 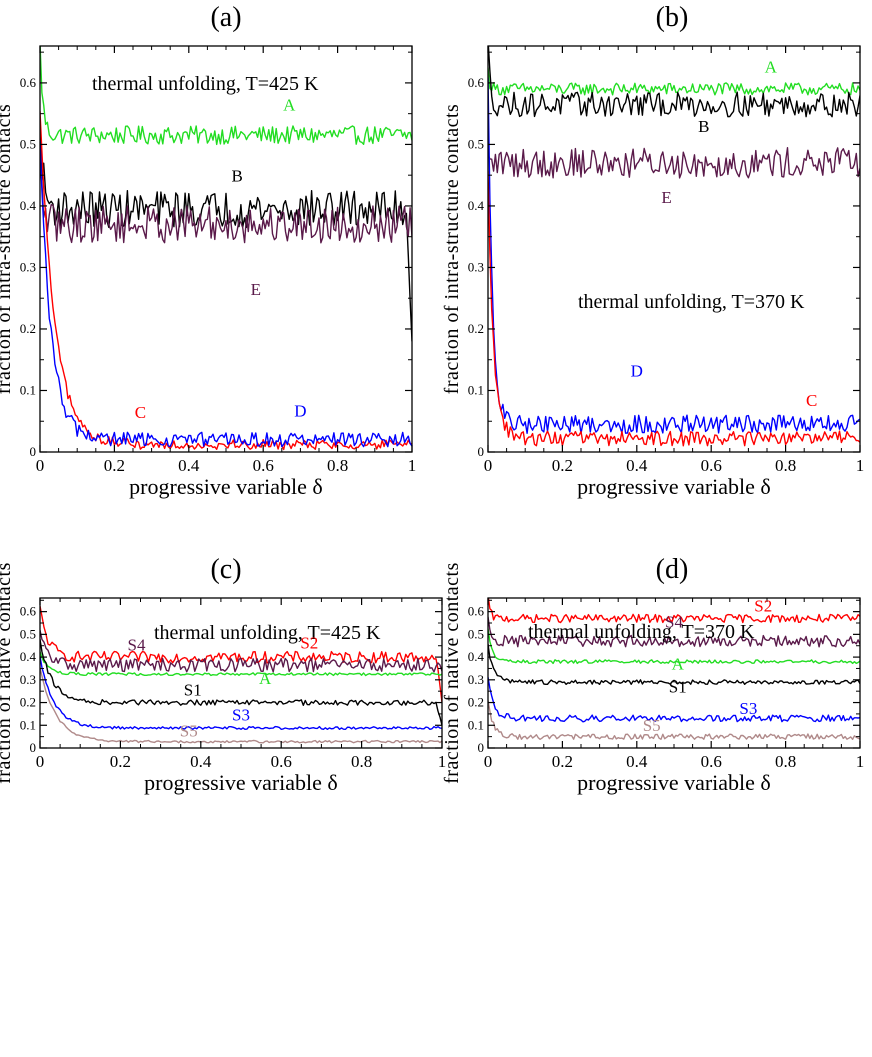 What do you see at coordinates (256, 289) in the screenshot?
I see `series-label-e: E` at bounding box center [256, 289].